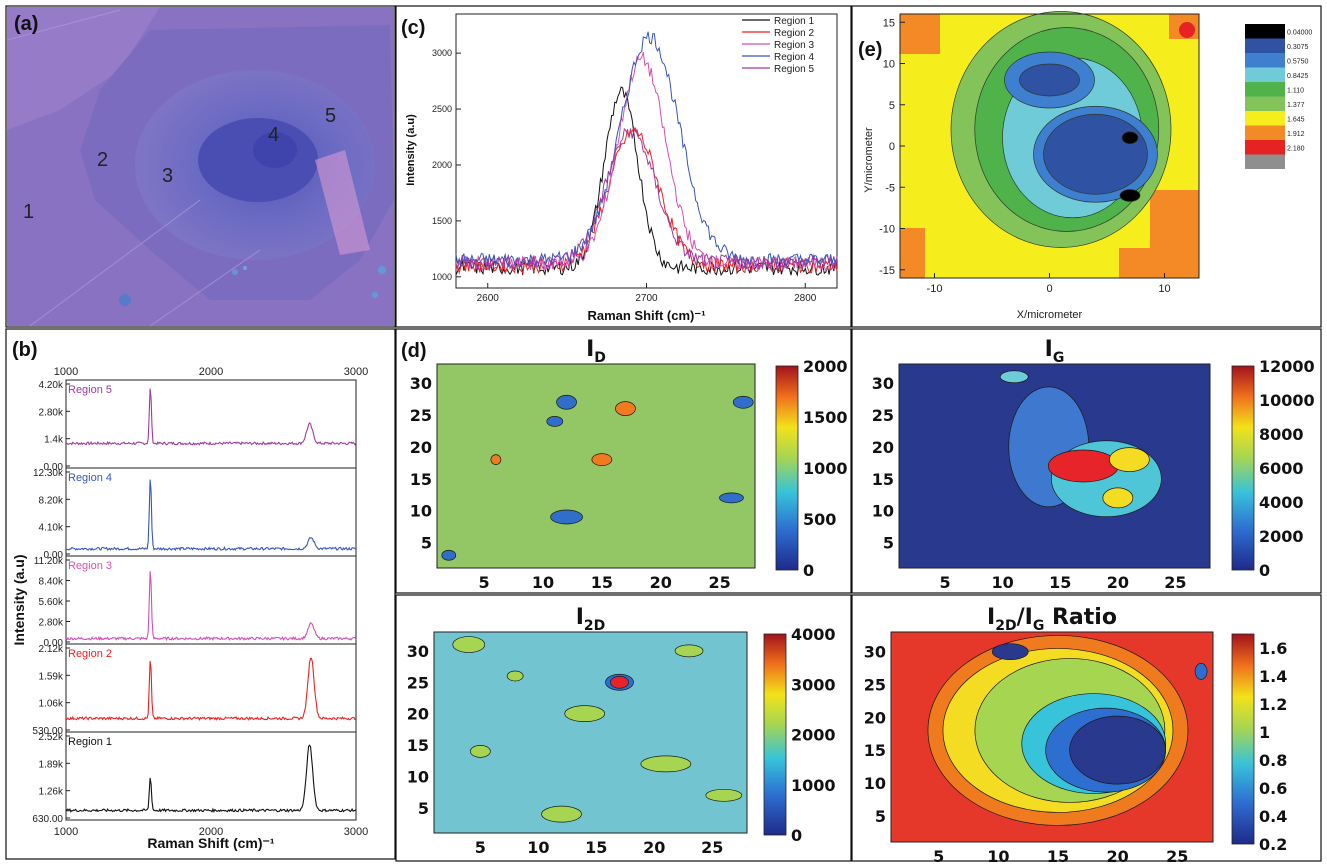 Image resolution: width=1327 pixels, height=865 pixels. What do you see at coordinates (442, 277) in the screenshot?
I see `y-tick-label: 1000` at bounding box center [442, 277].